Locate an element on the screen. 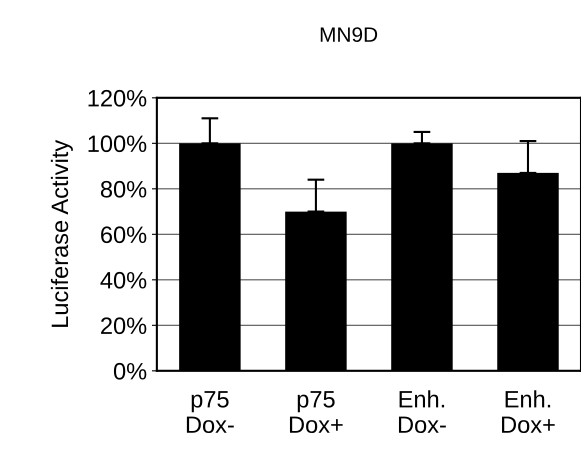 This screenshot has height=455, width=581. y-axis-title: Luciferase Activity is located at coordinates (61, 233).